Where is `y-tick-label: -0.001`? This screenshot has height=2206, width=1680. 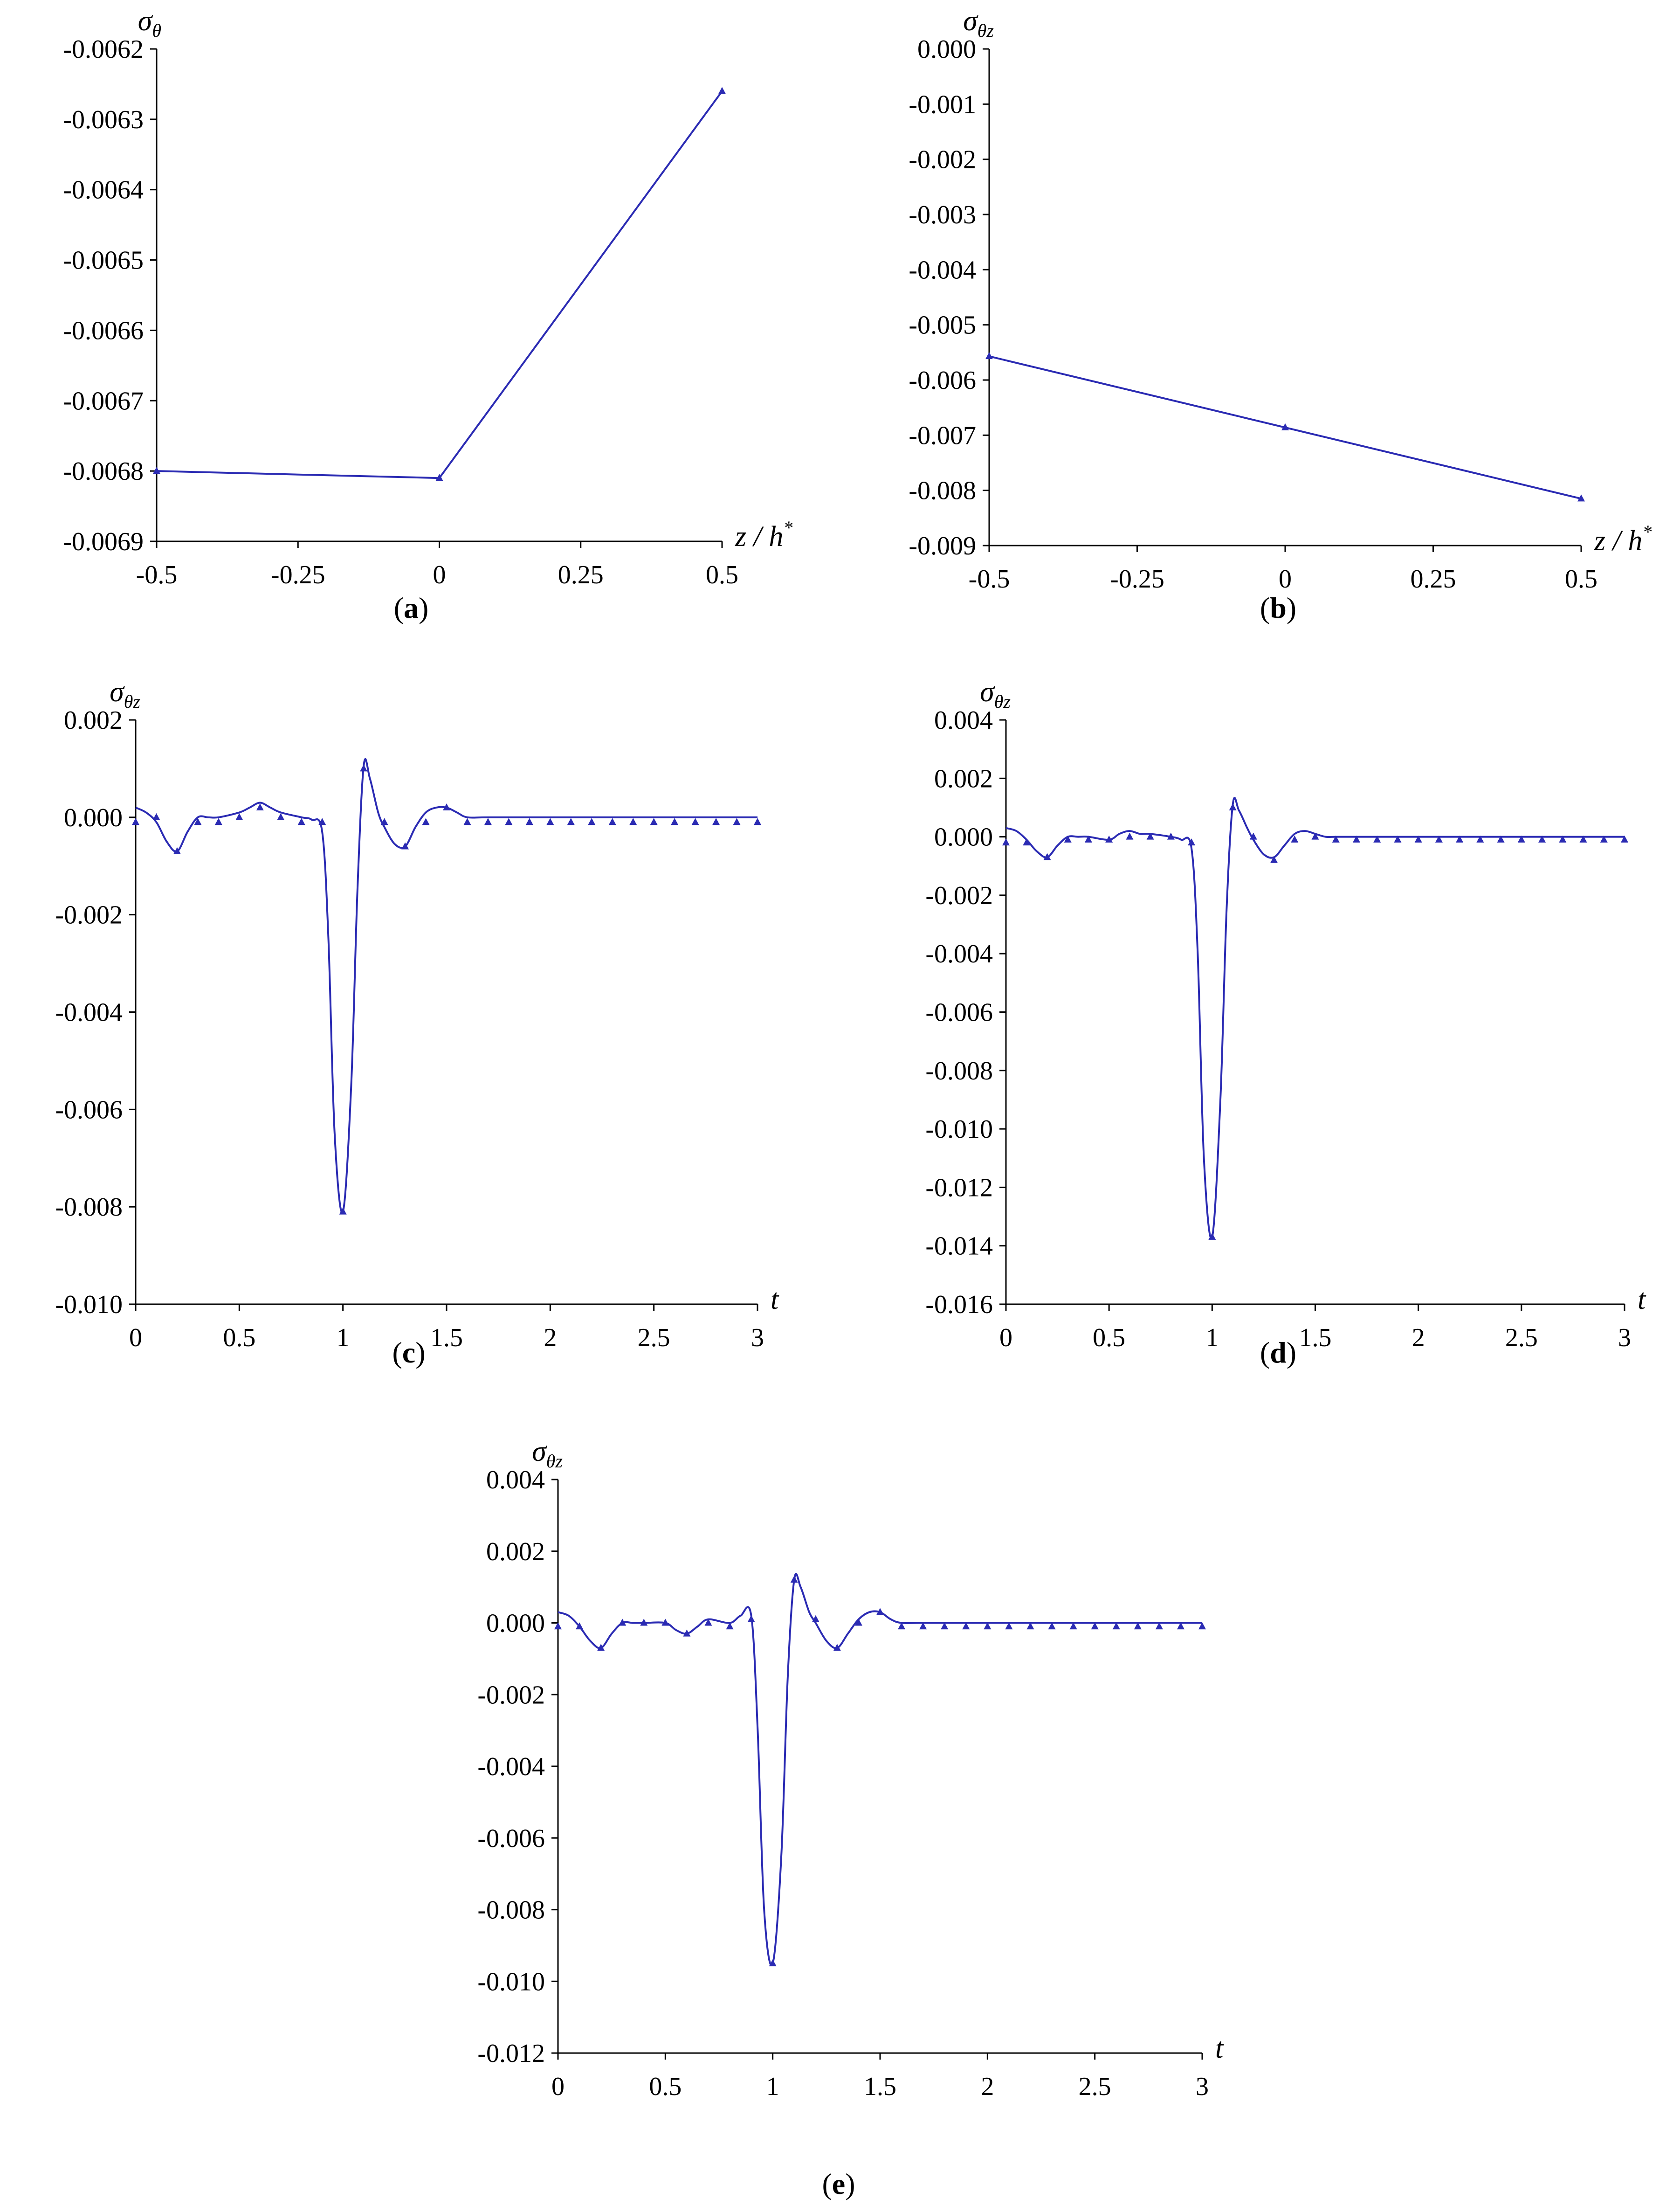 y-tick-label: -0.001 is located at coordinates (942, 104).